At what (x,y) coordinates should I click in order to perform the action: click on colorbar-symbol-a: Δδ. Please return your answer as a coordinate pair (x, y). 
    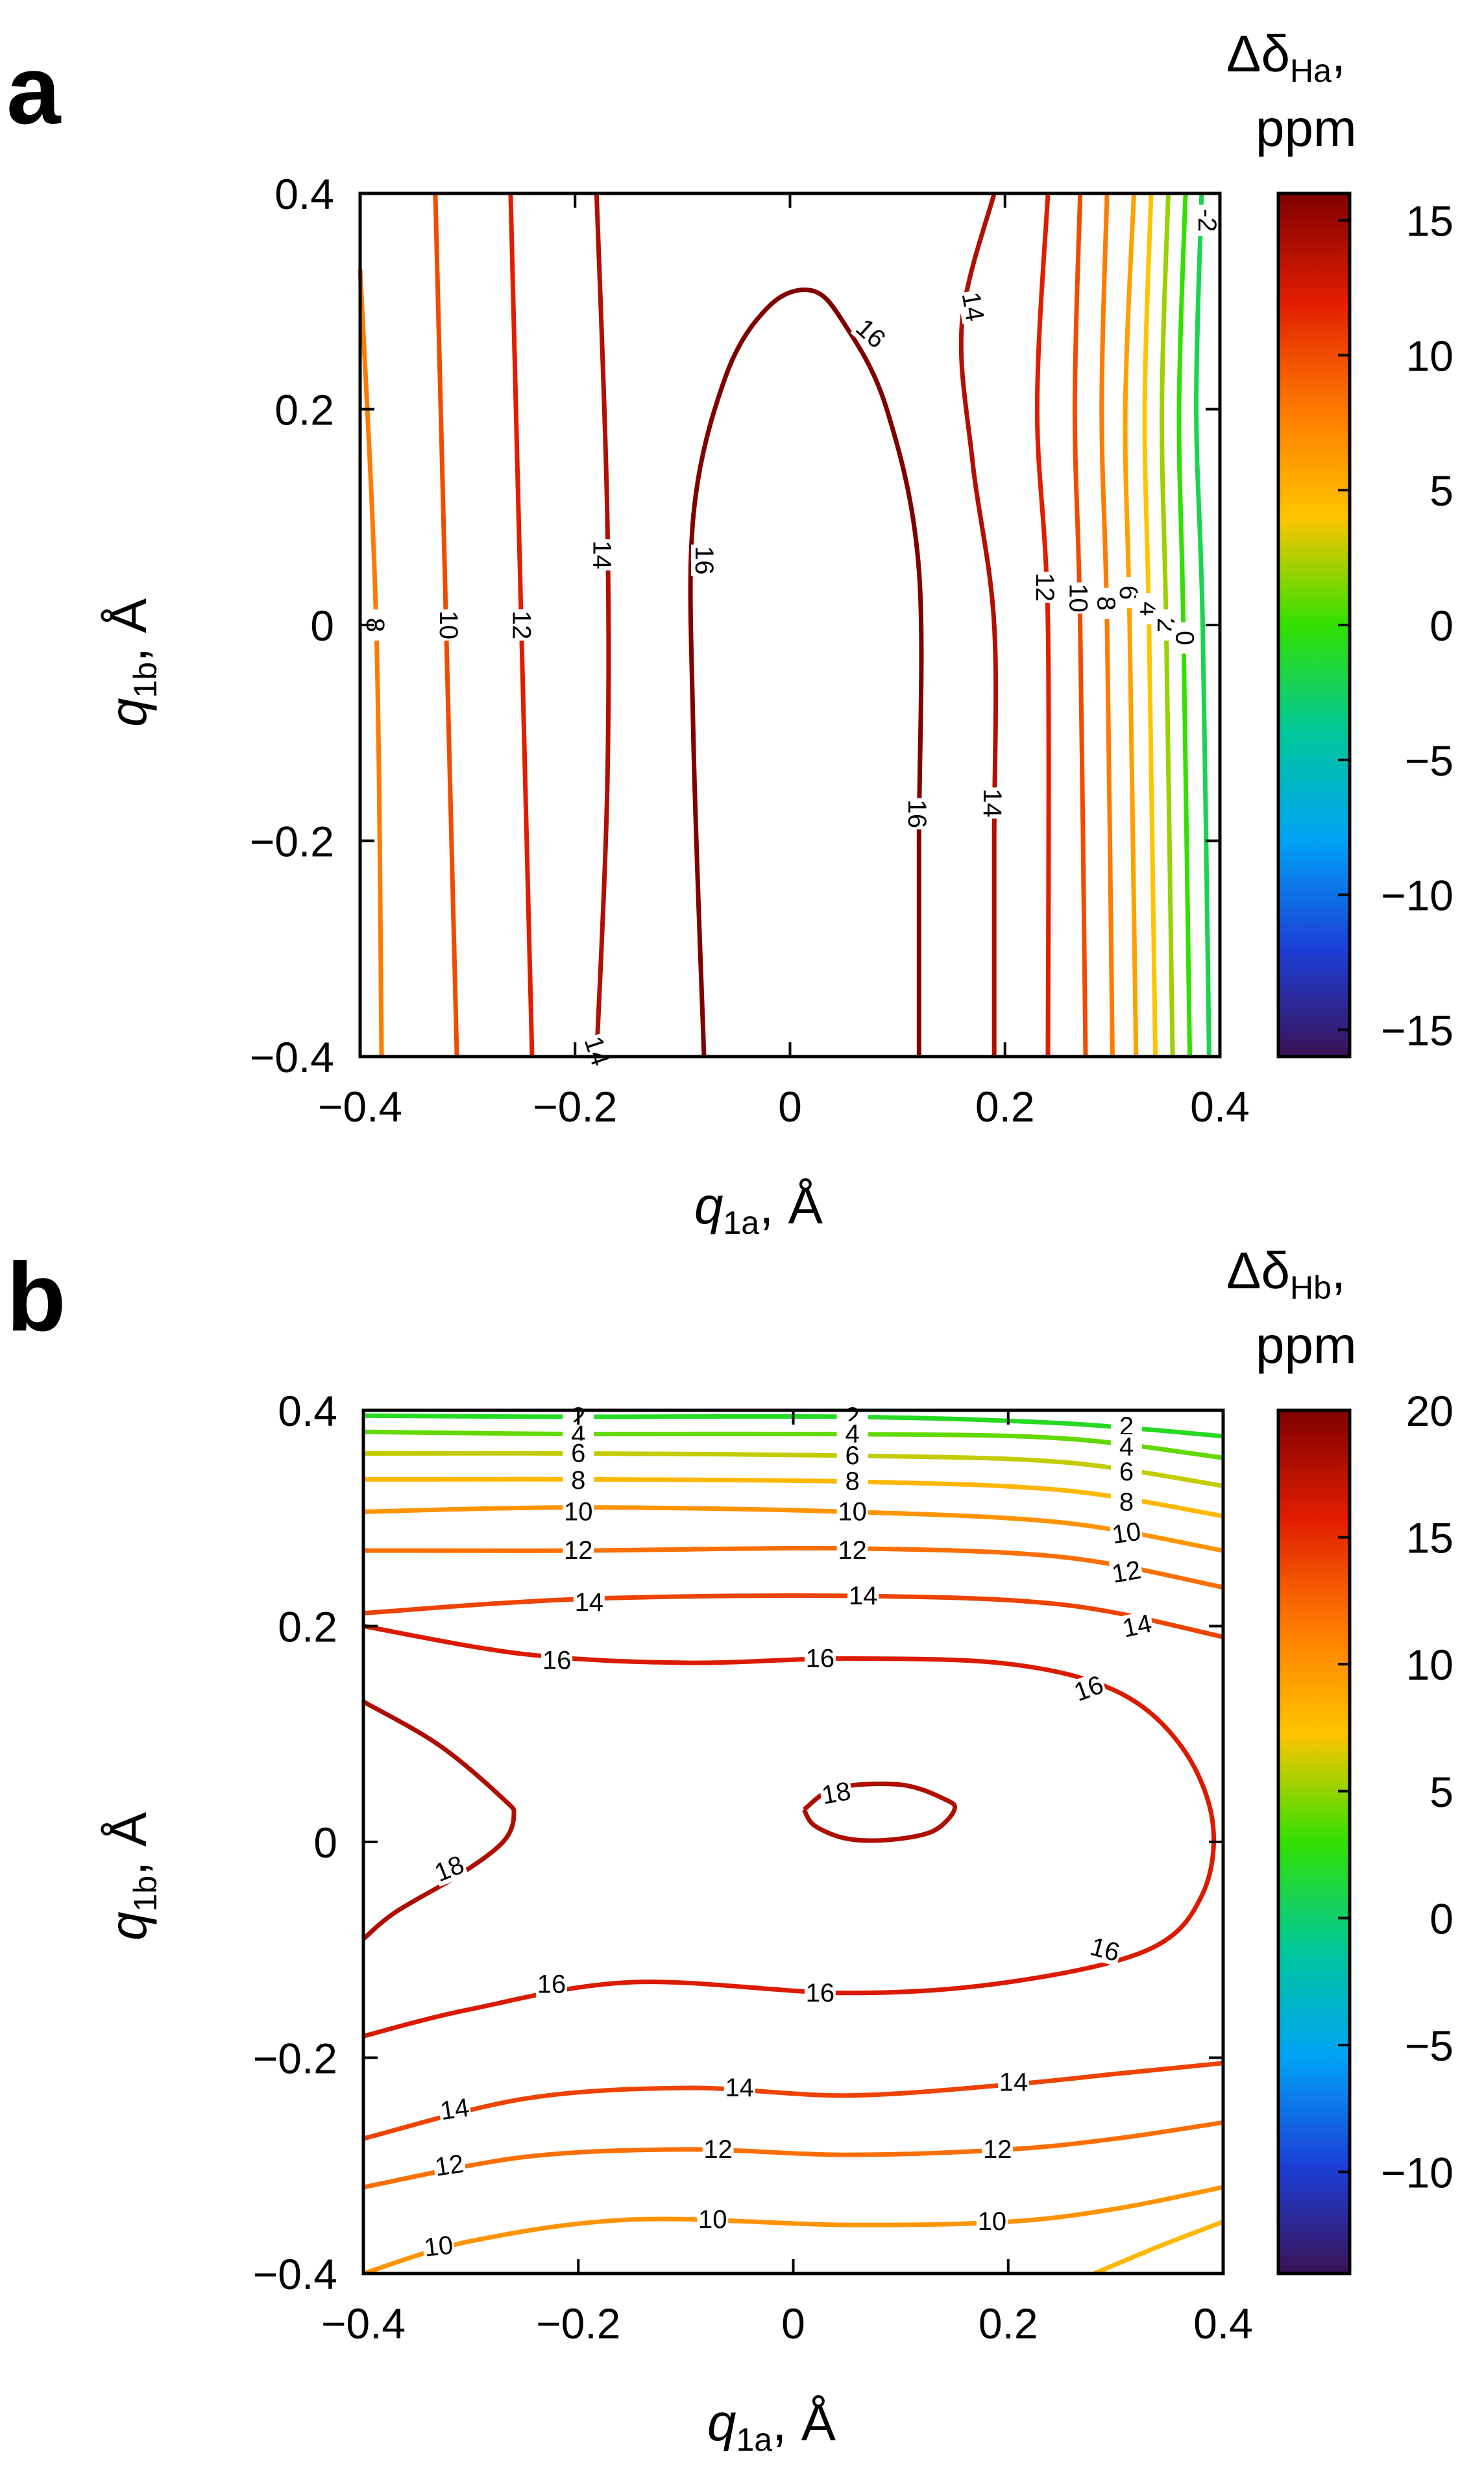
    Looking at the image, I should click on (1258, 53).